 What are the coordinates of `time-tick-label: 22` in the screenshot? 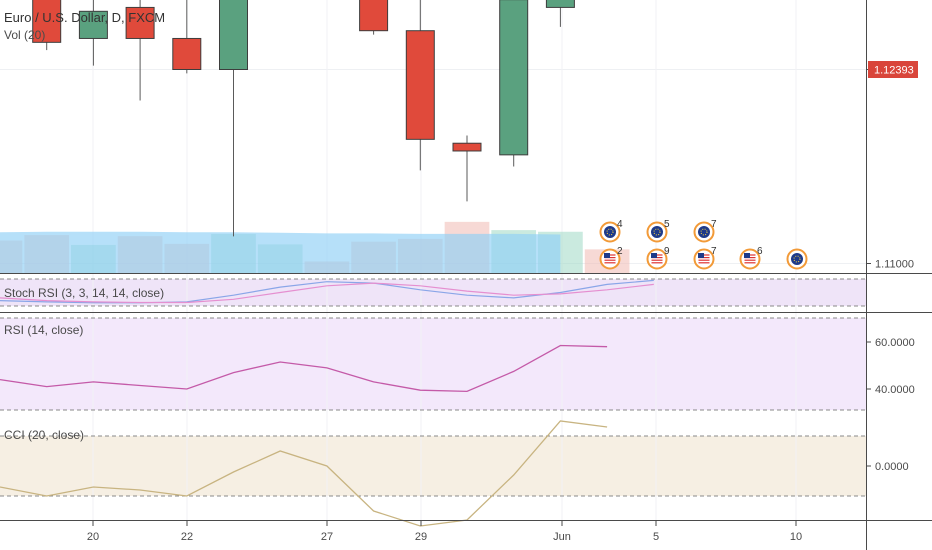 It's located at (187, 537).